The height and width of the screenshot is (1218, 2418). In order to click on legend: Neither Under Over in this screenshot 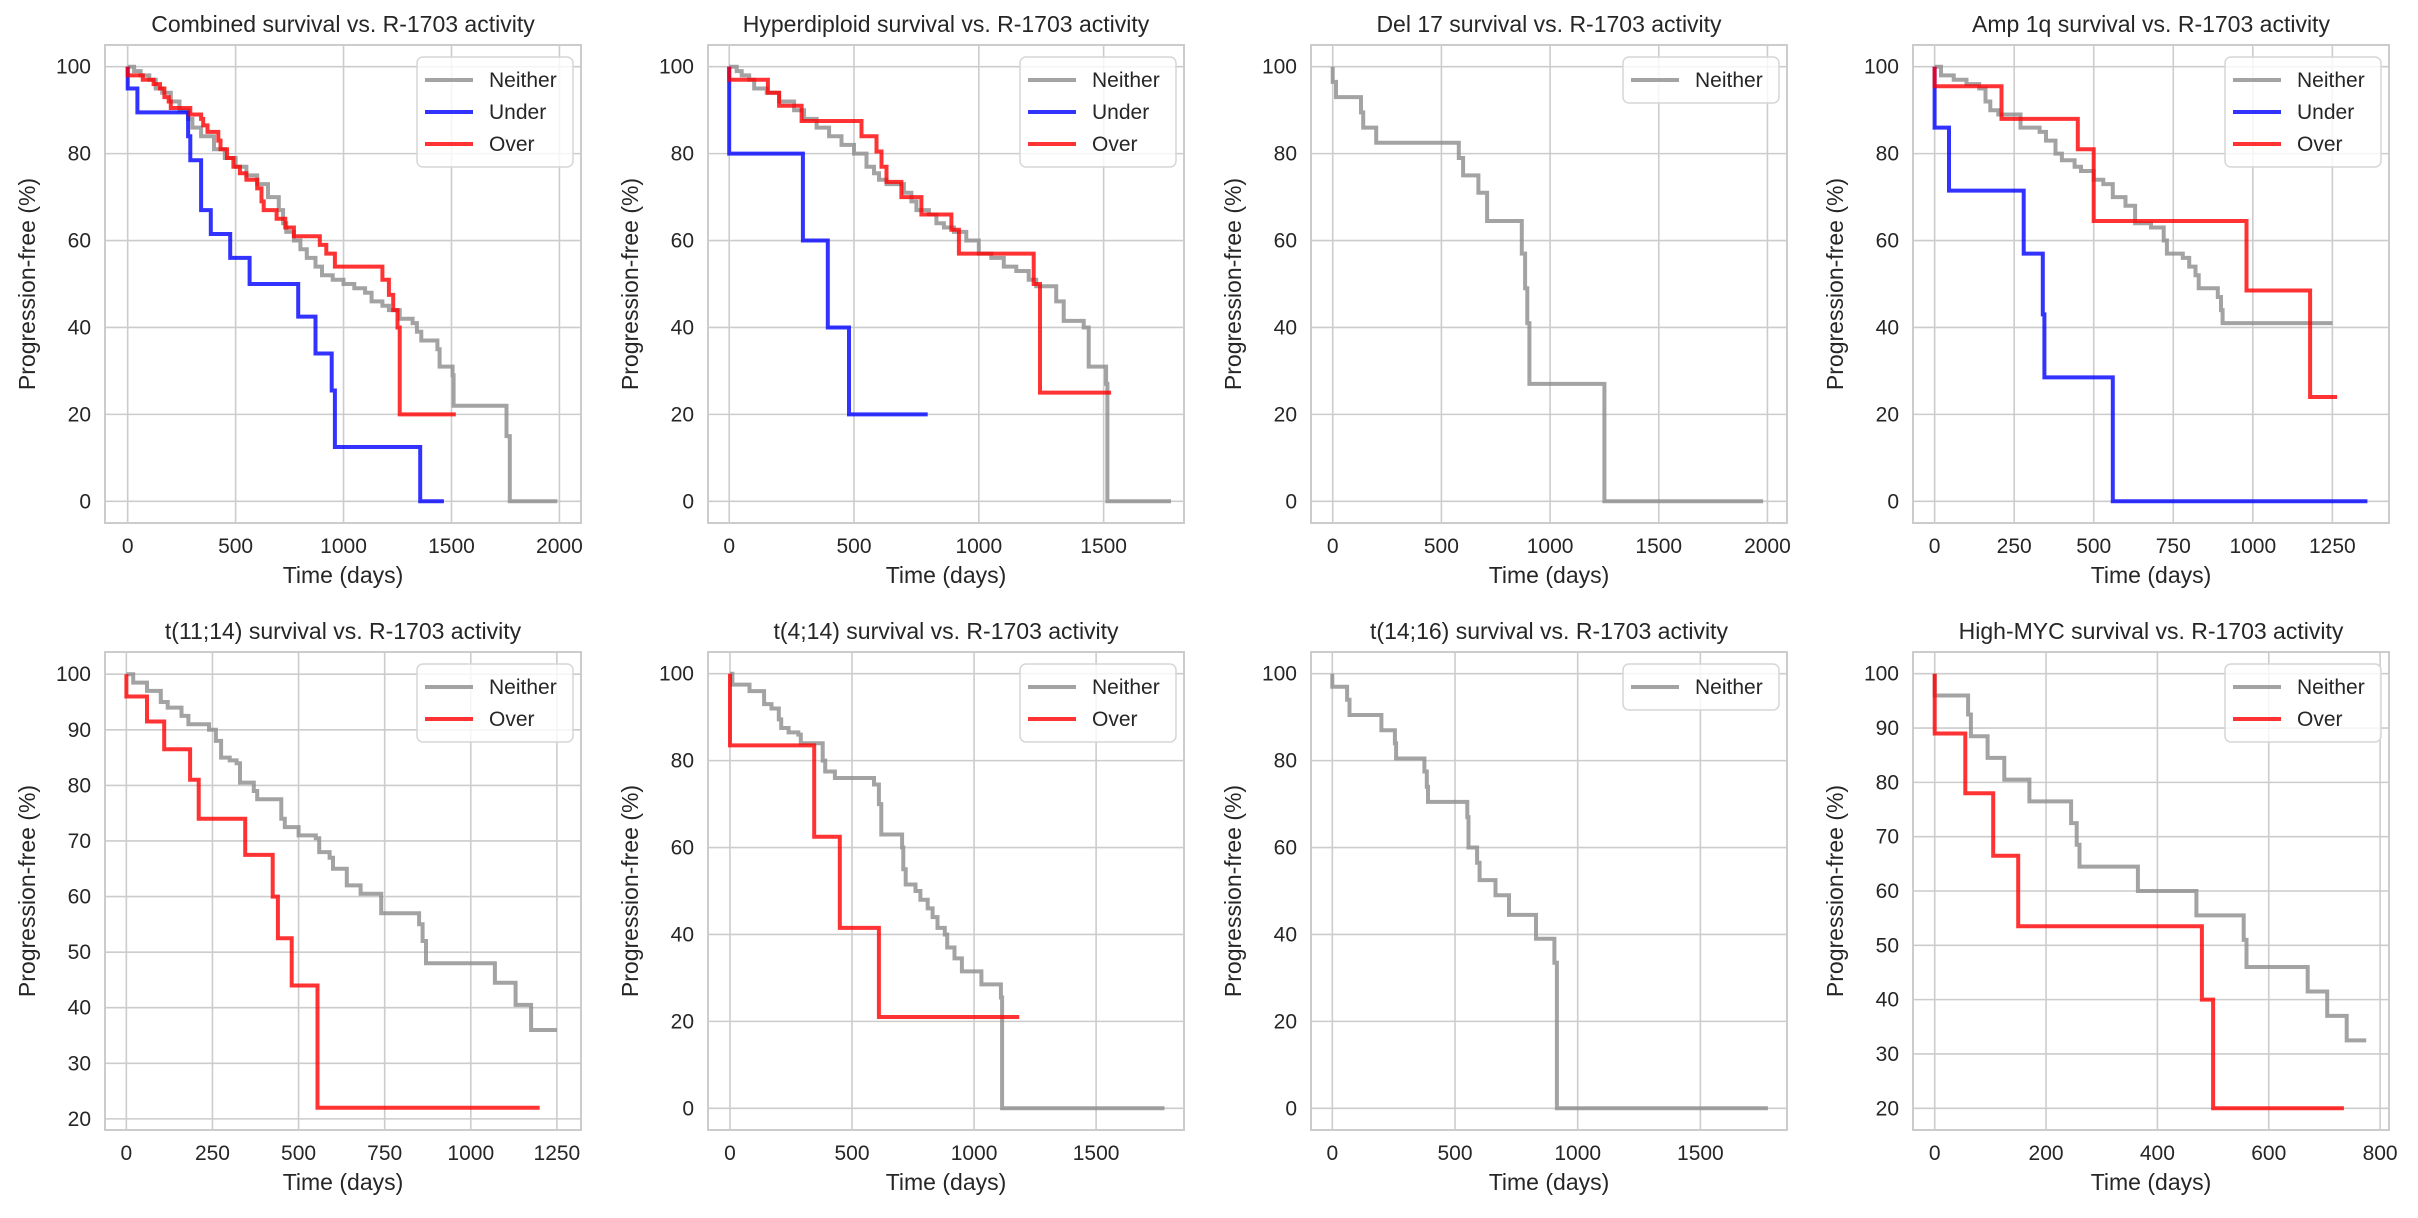, I will do `click(495, 112)`.